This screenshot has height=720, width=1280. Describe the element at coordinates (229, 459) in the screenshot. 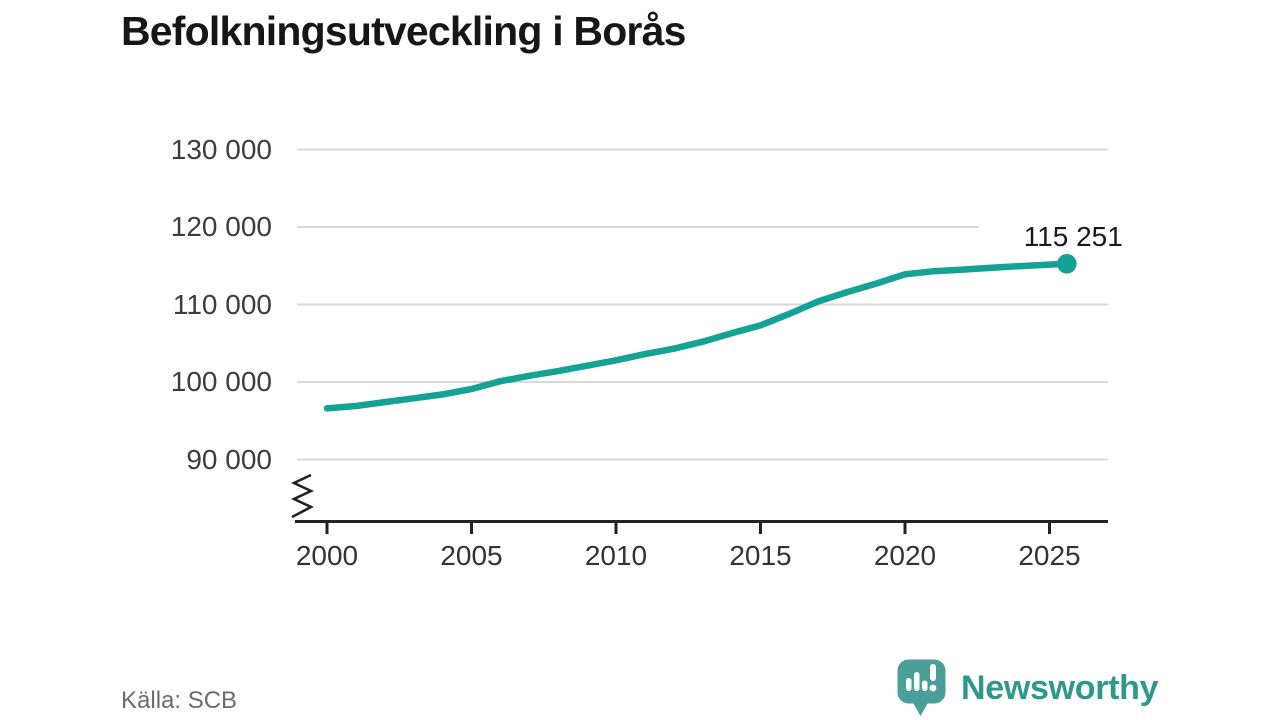

I see `y-axis-tick-label: 90 000` at that location.